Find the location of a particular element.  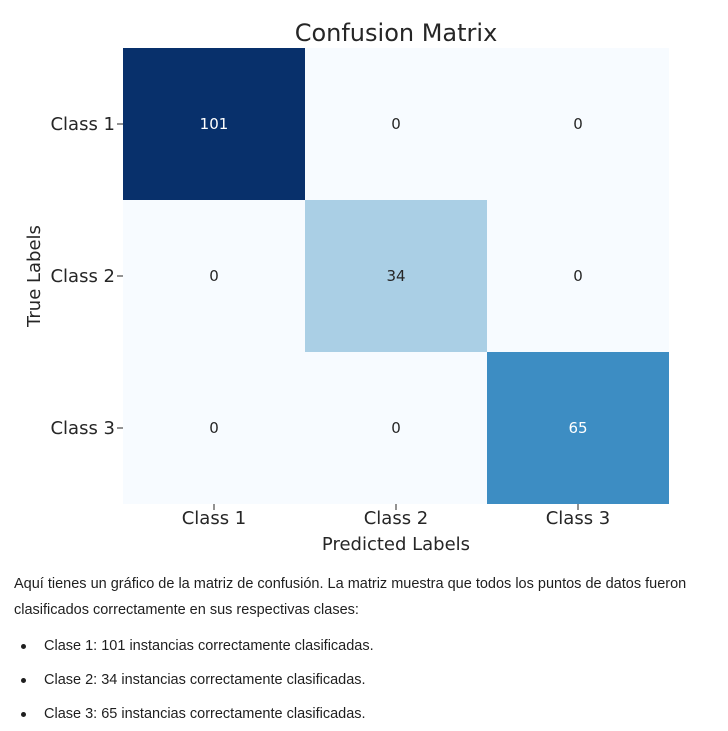

cell-value-label: 34 is located at coordinates (395, 276).